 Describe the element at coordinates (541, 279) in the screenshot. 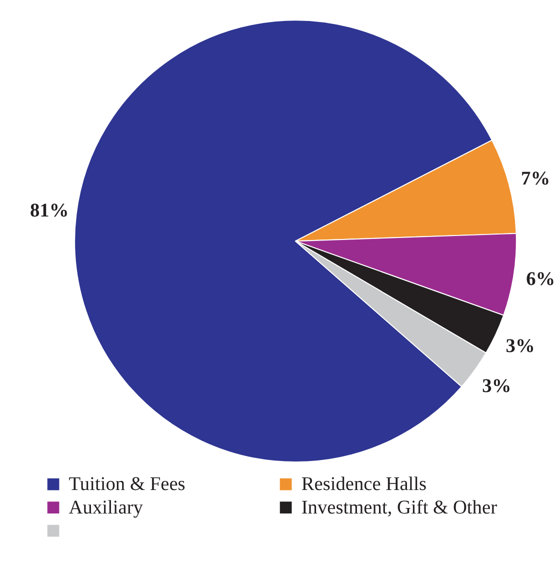

I see `data-label: 6%` at that location.